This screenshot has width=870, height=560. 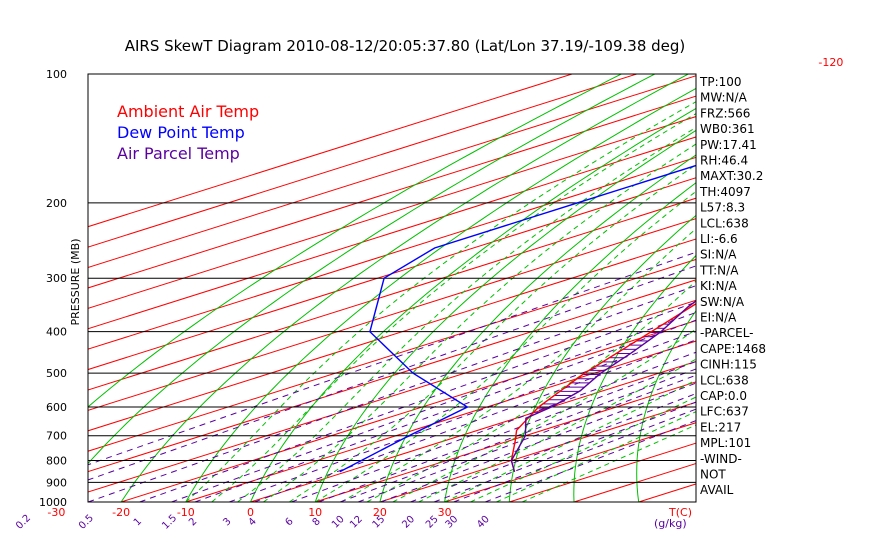 What do you see at coordinates (193, 522) in the screenshot?
I see `mixing-ratio-label: 2` at bounding box center [193, 522].